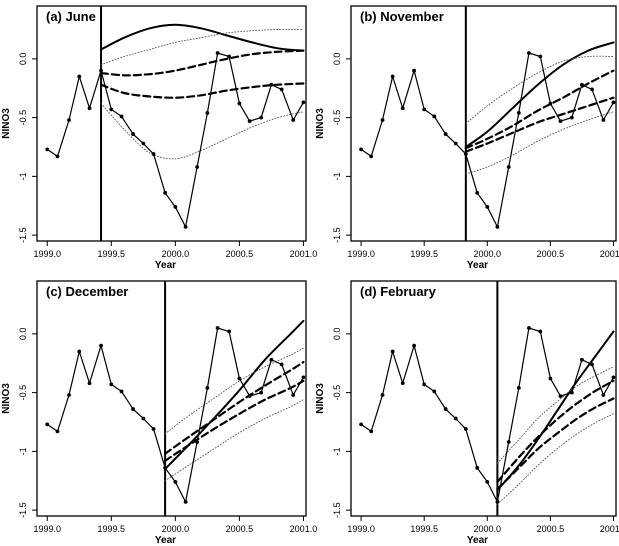 The height and width of the screenshot is (546, 619). What do you see at coordinates (71, 16) in the screenshot?
I see `panel-title: (a) June` at bounding box center [71, 16].